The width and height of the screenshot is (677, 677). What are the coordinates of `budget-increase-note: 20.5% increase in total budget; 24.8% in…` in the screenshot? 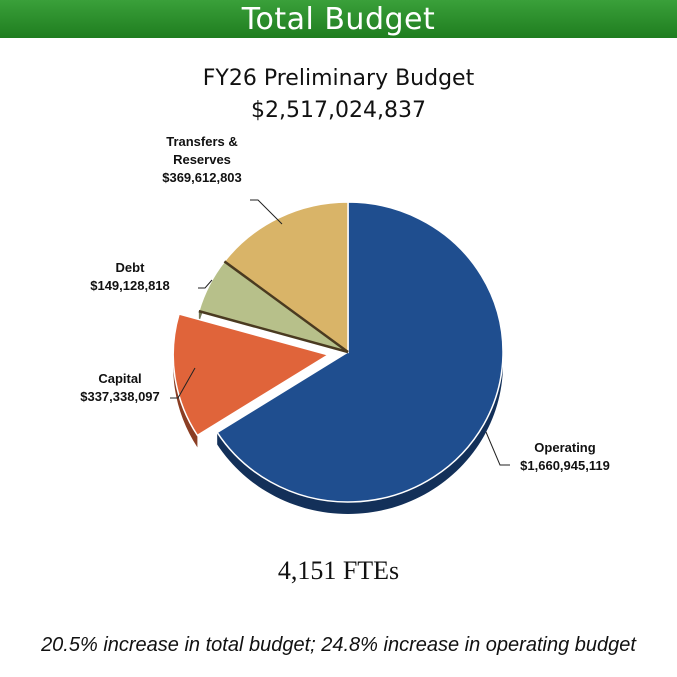 It's located at (338, 645).